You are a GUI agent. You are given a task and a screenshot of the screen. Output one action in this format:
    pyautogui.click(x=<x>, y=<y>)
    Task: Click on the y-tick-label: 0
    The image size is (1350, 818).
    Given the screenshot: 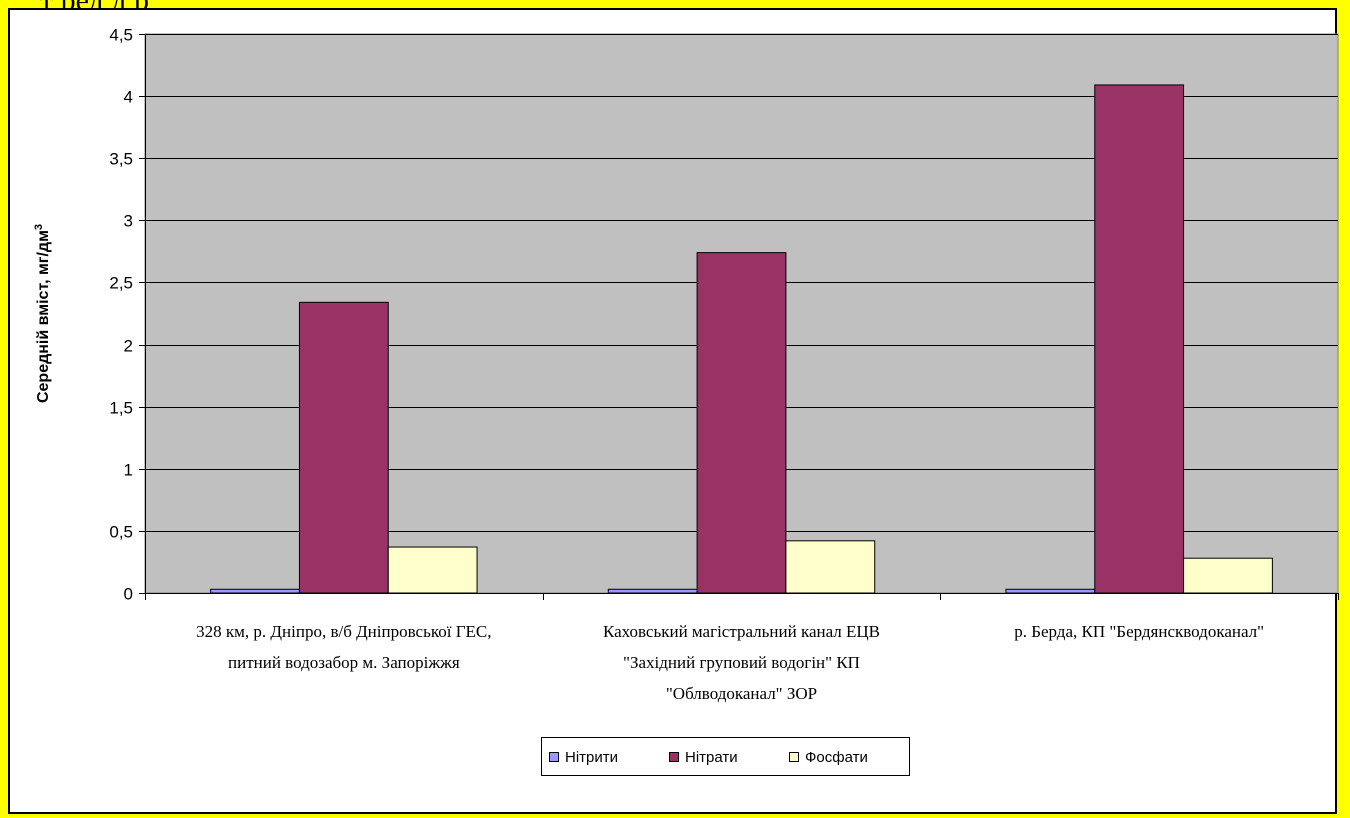 What is the action you would take?
    pyautogui.click(x=128, y=594)
    